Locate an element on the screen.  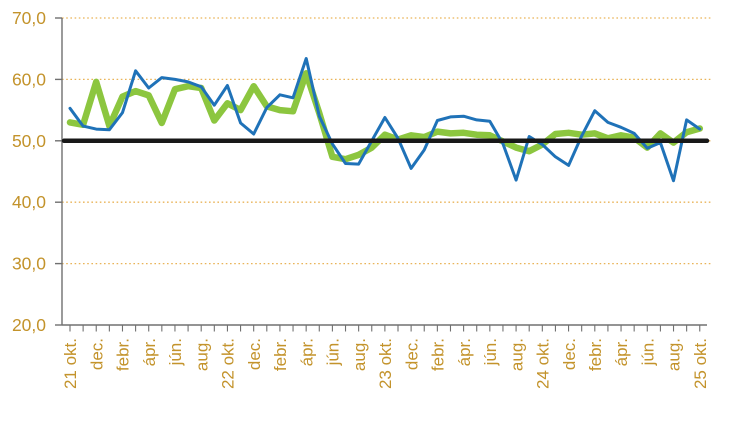
x-tick-label: 21 okt. is located at coordinates (70, 363).